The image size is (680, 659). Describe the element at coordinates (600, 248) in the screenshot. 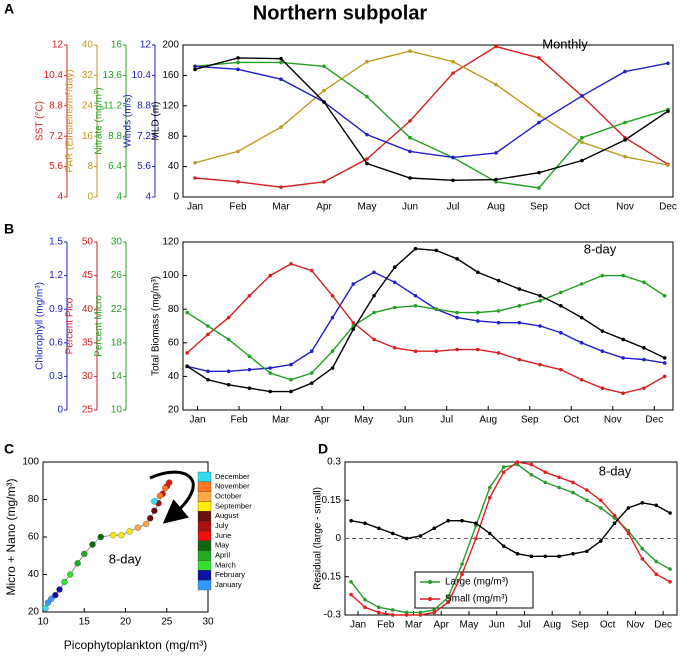

I see `annotation: 8-day` at that location.